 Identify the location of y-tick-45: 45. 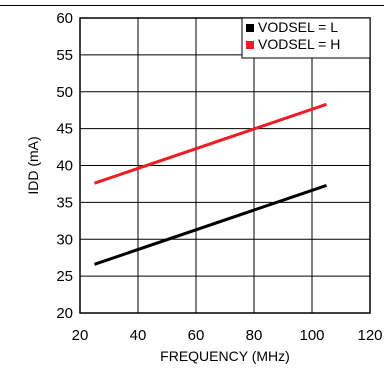
(64, 129).